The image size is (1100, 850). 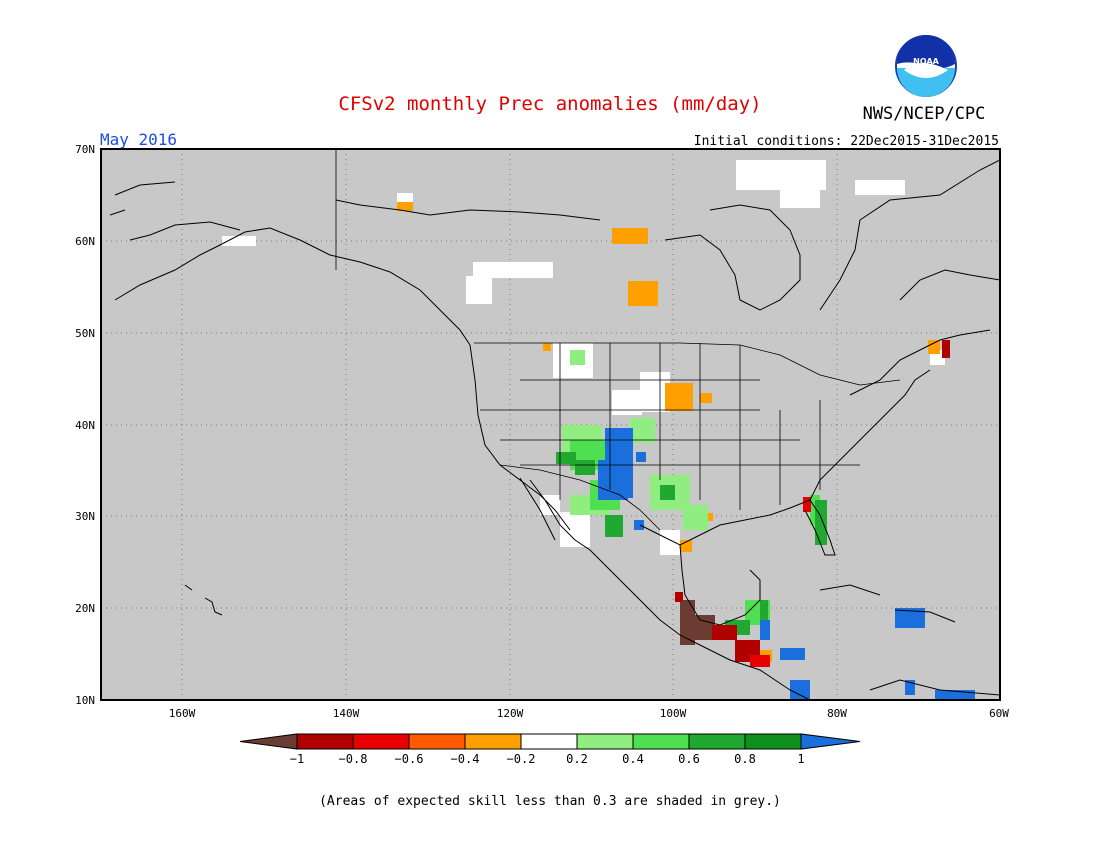 I want to click on noaa-logo-text: NOAA, so click(x=926, y=61).